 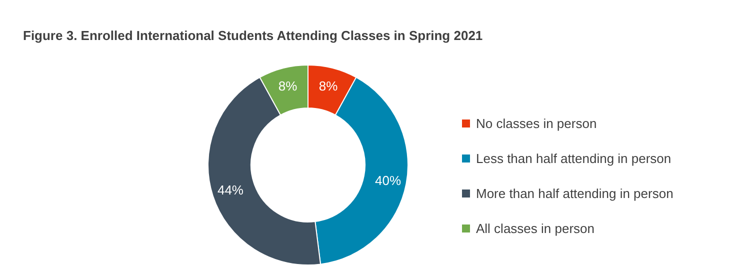 What do you see at coordinates (388, 180) in the screenshot?
I see `data-label: 40%` at bounding box center [388, 180].